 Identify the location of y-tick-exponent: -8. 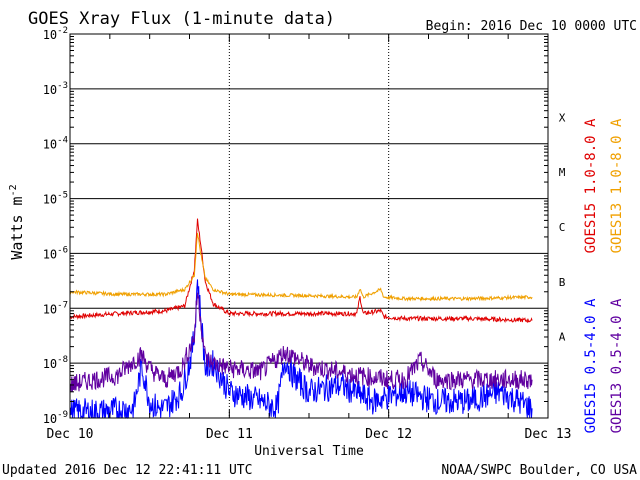
(62, 360).